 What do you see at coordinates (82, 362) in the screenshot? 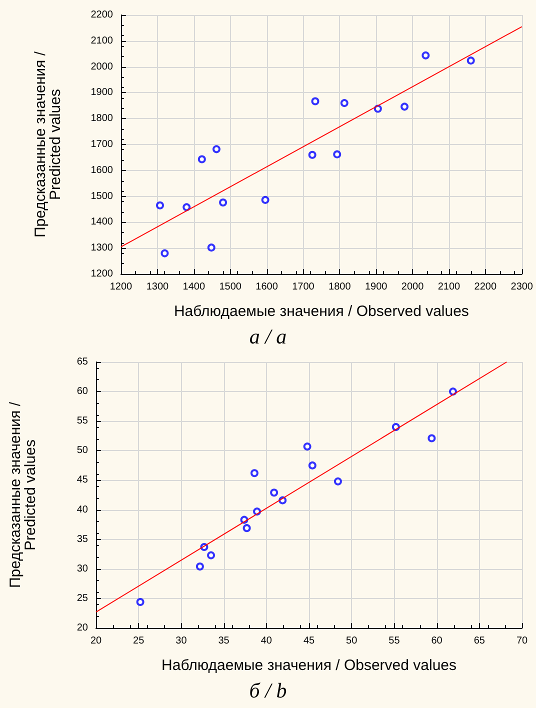
I see `y-tick-label: 65` at bounding box center [82, 362].